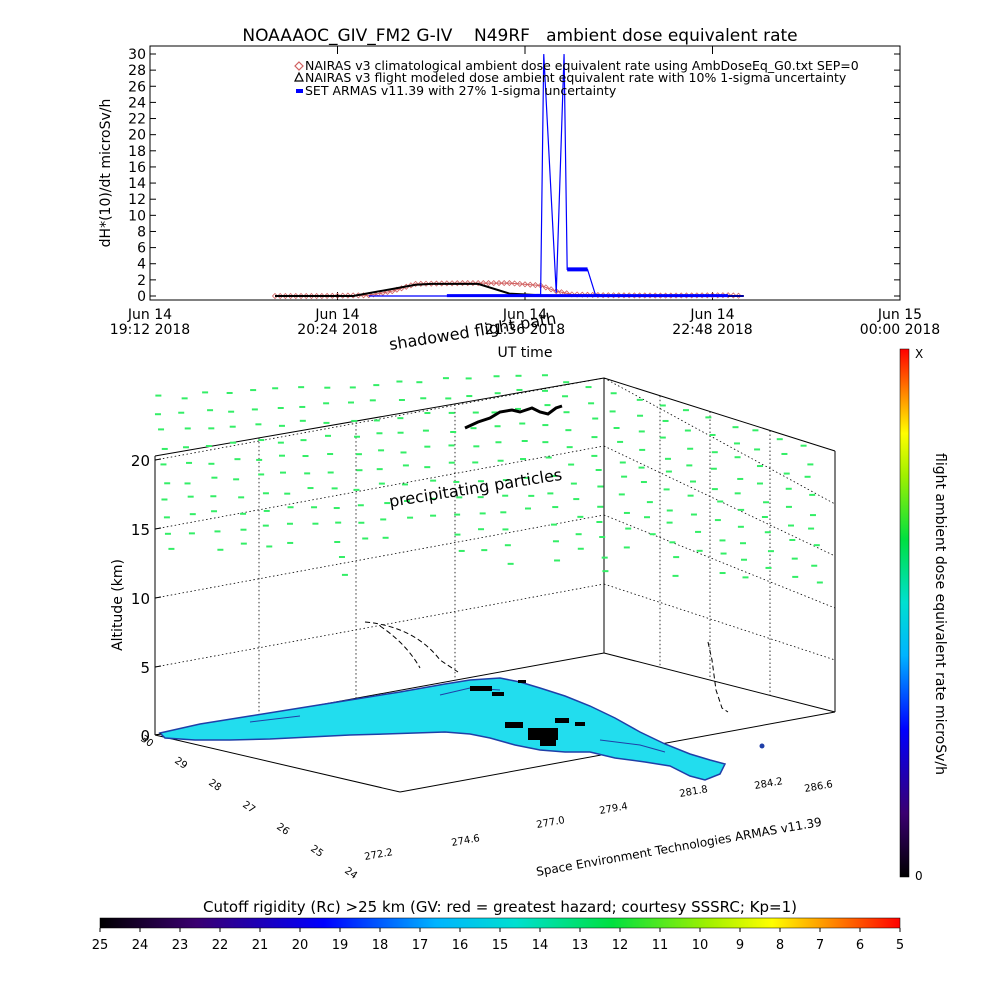  I want to click on rigidity-tick-label: 23, so click(180, 945).